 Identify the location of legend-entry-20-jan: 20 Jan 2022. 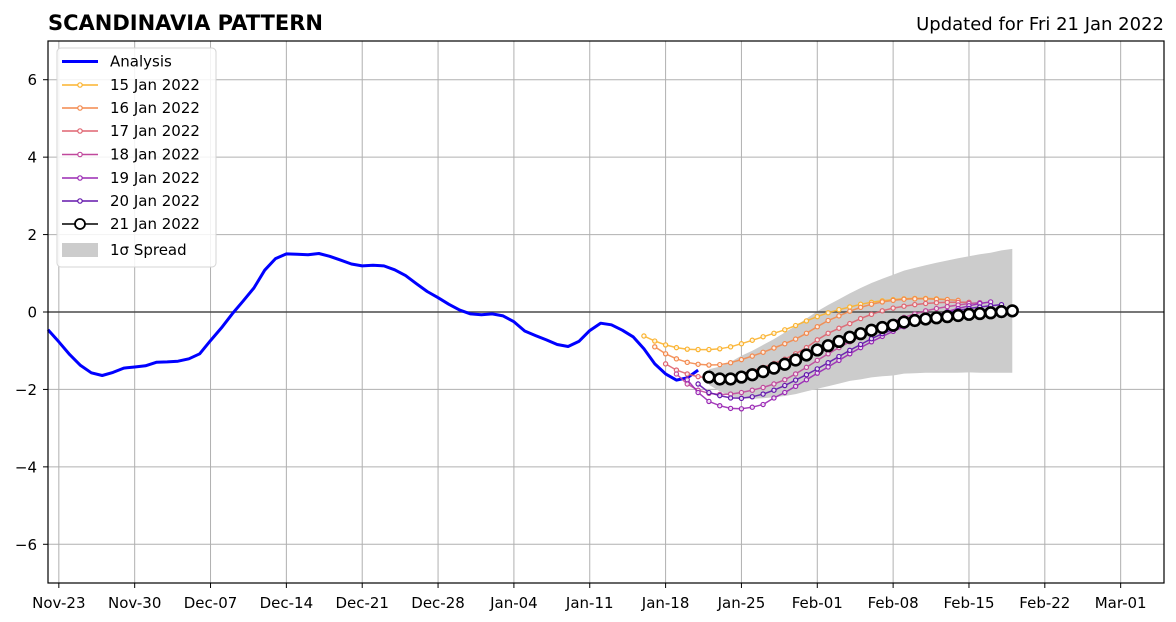
(131, 201).